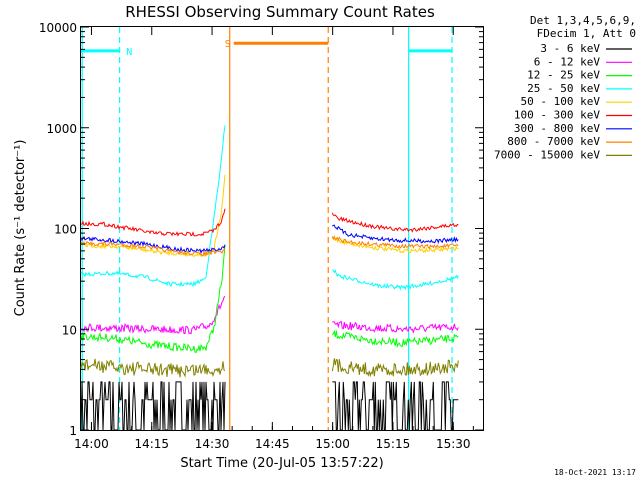 The height and width of the screenshot is (480, 640). I want to click on annotation-label-N: N, so click(129, 52).